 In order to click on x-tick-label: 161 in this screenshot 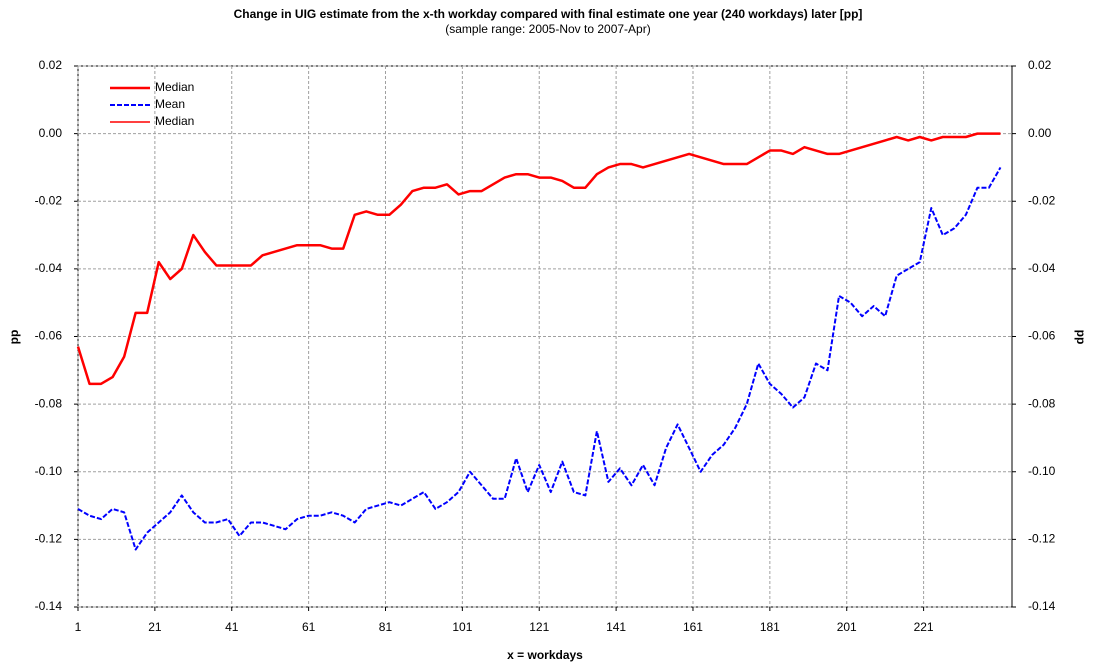, I will do `click(693, 627)`.